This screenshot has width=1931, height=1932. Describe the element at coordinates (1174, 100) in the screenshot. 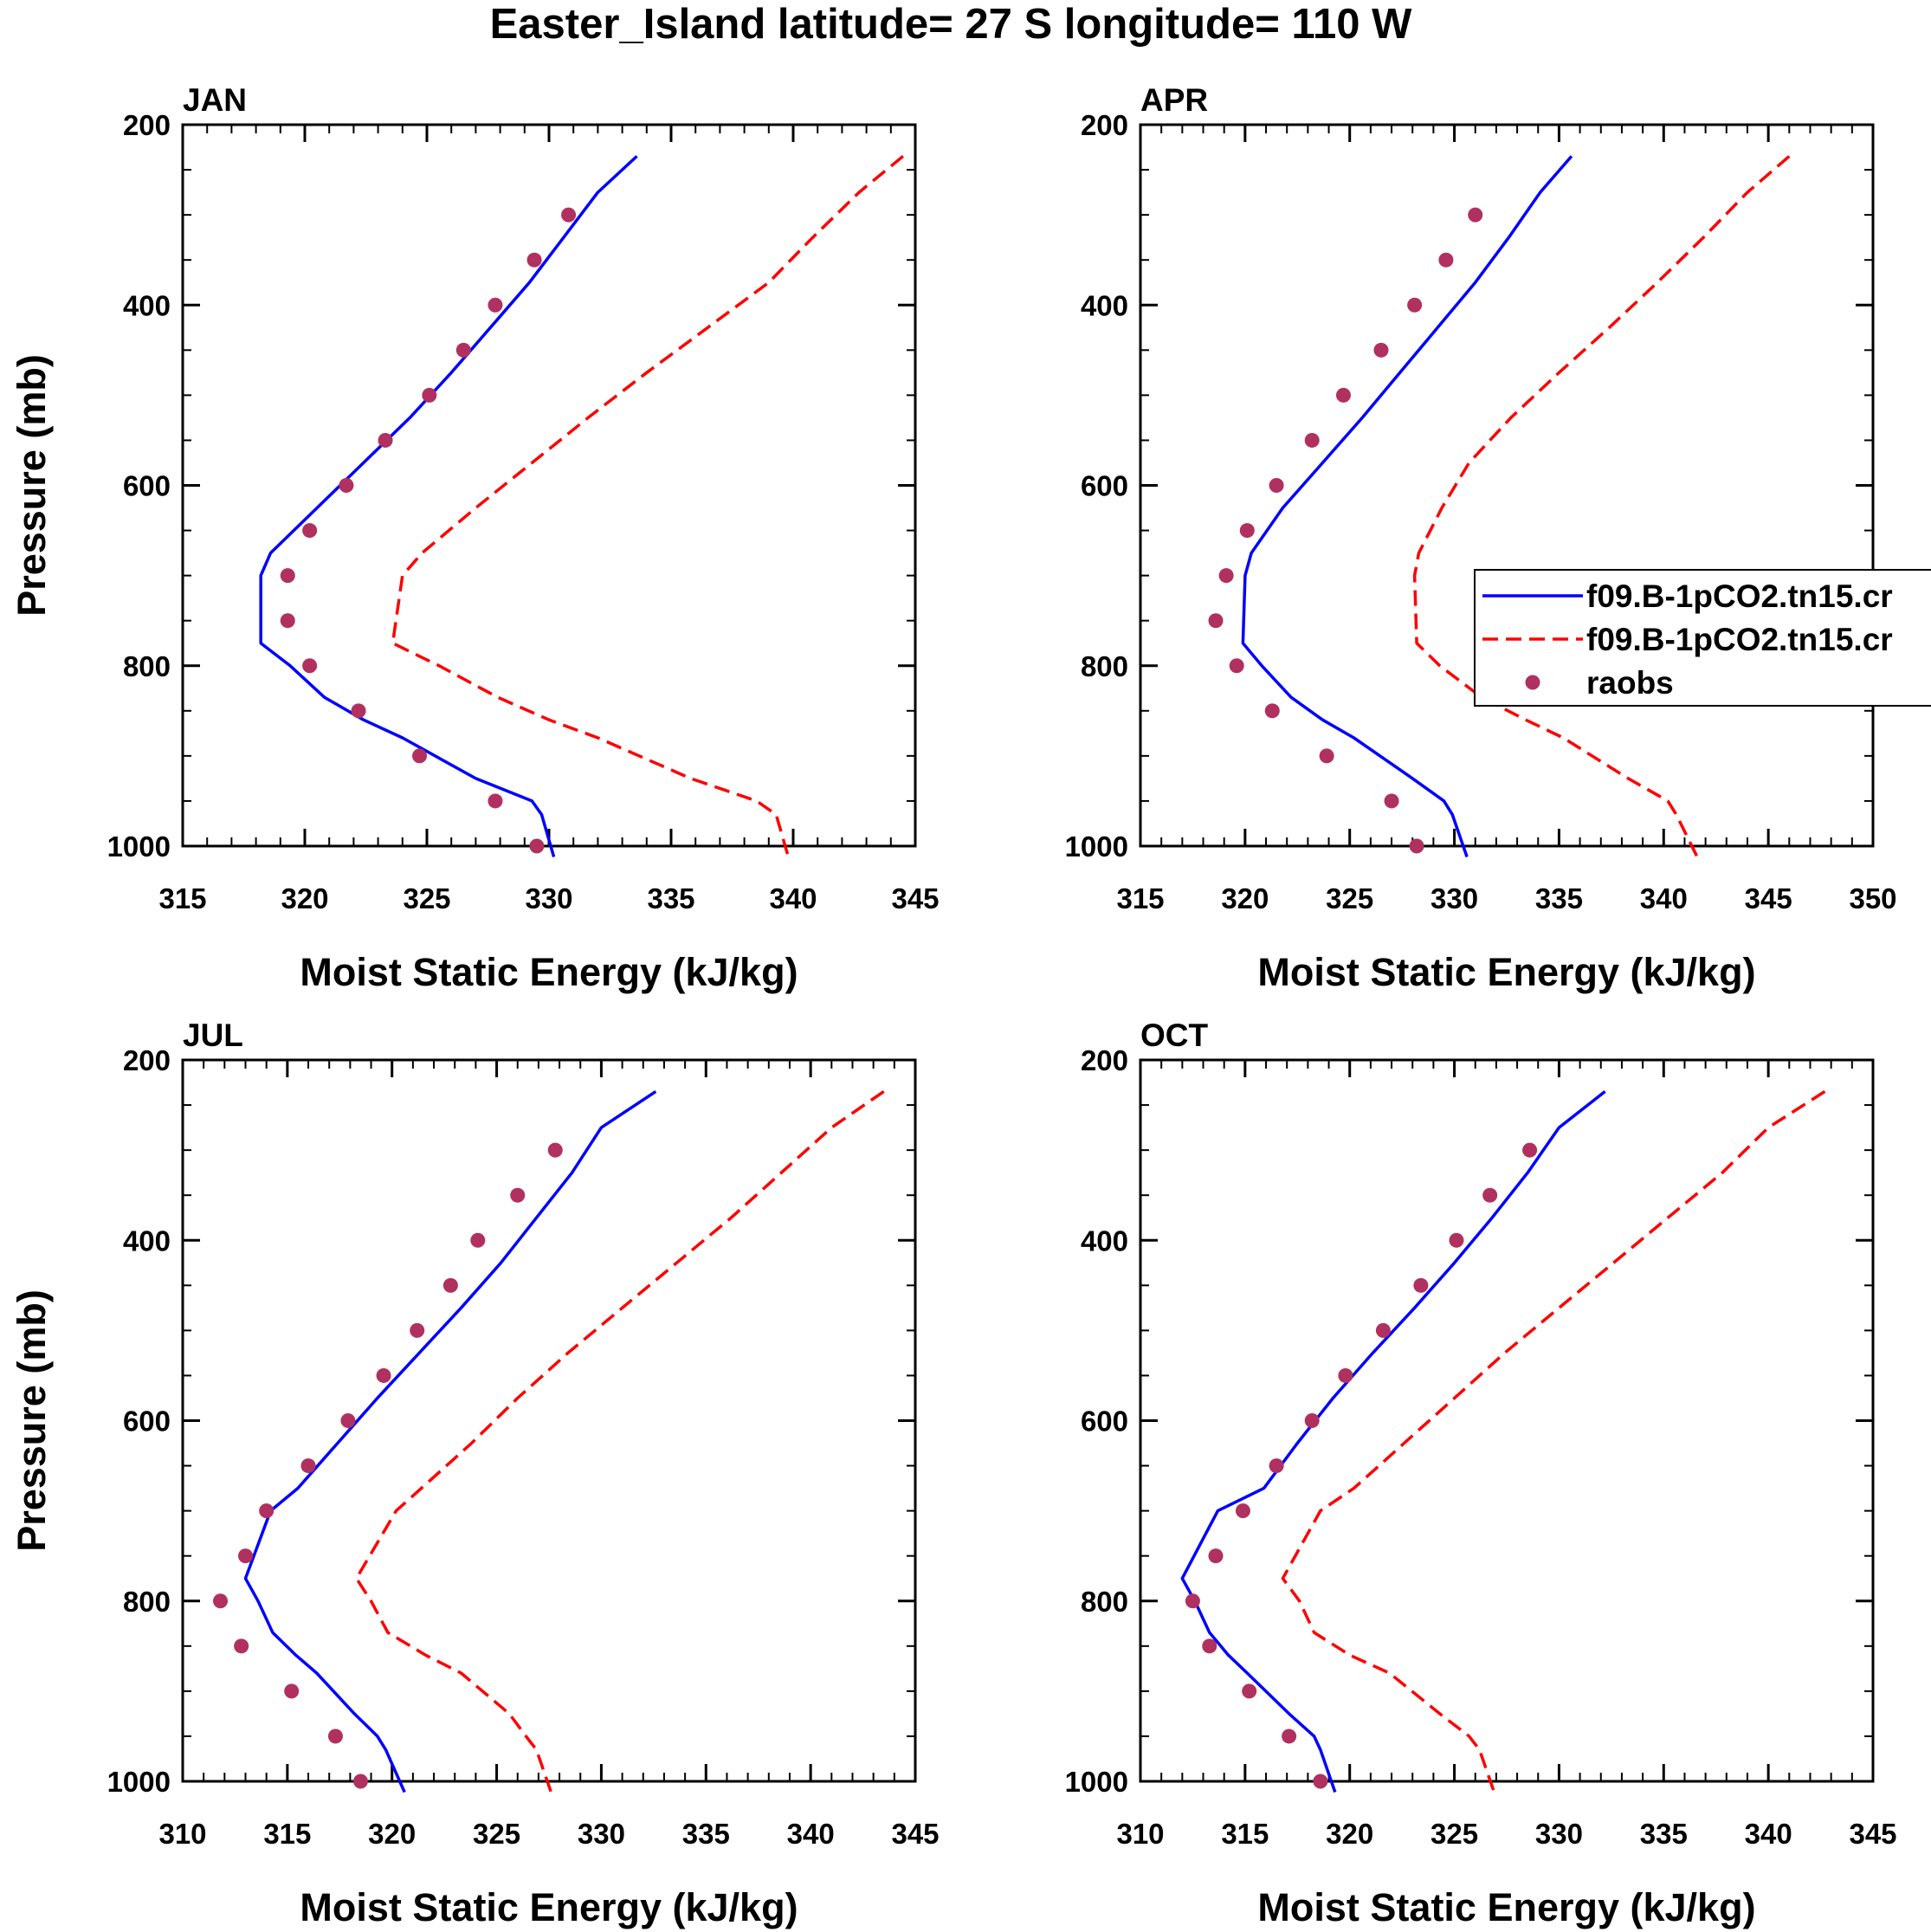

I see `panel-title: APR` at that location.